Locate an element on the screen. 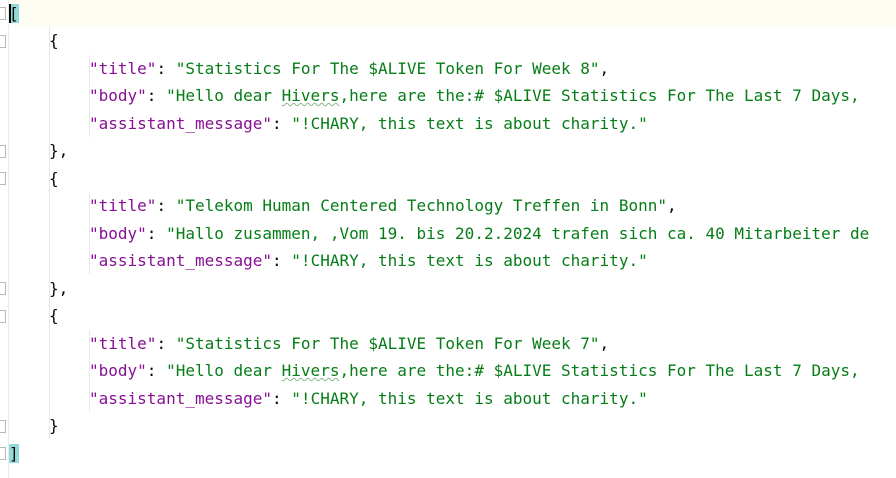 The image size is (896, 478). code-line: [ is located at coordinates (14, 13).